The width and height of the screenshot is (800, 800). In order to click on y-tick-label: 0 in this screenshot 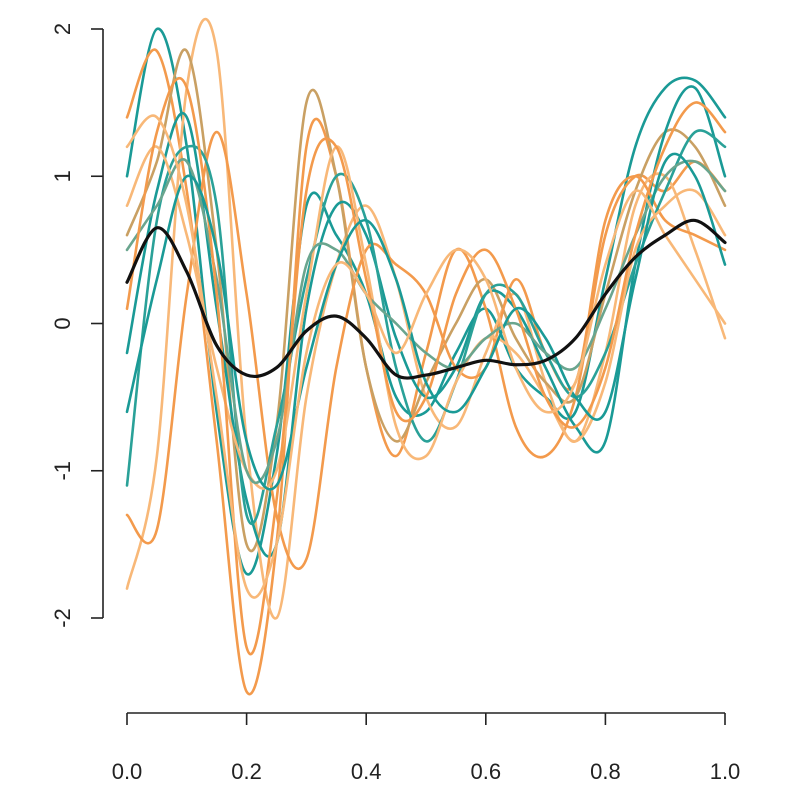, I will do `click(62, 323)`.